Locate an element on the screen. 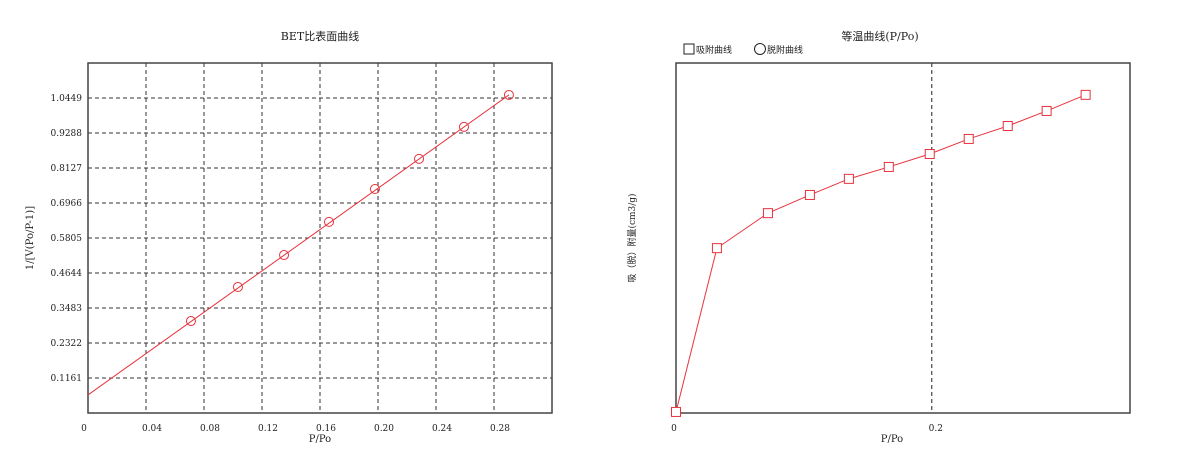 The image size is (1179, 472). bet-x-tick-label: 0.12 is located at coordinates (268, 429).